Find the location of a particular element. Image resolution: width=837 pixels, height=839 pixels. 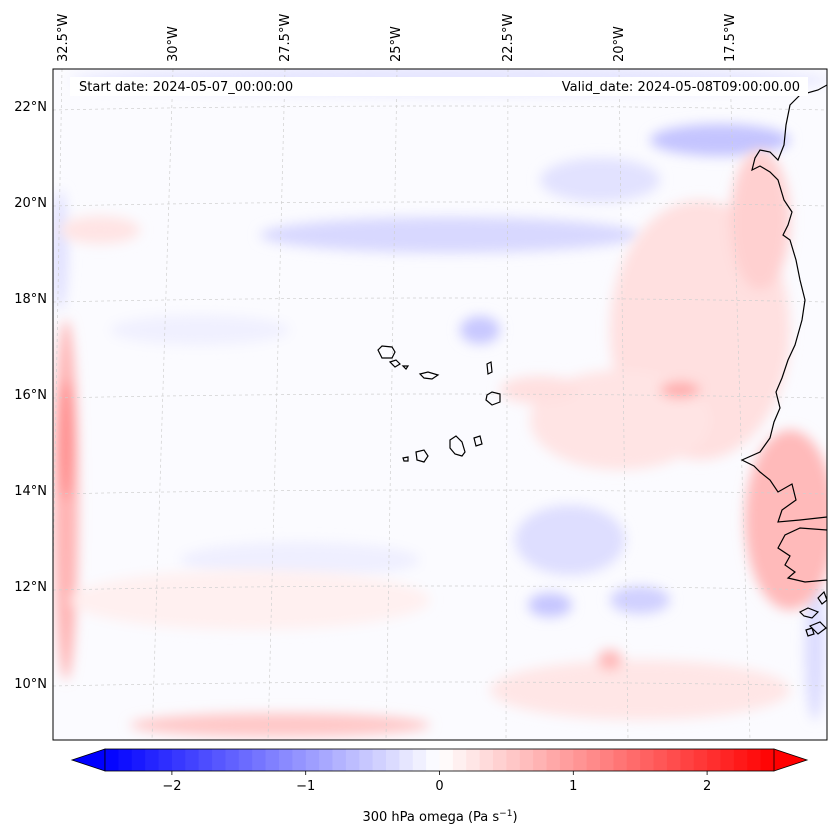

lat-label: 10°N is located at coordinates (30, 684).